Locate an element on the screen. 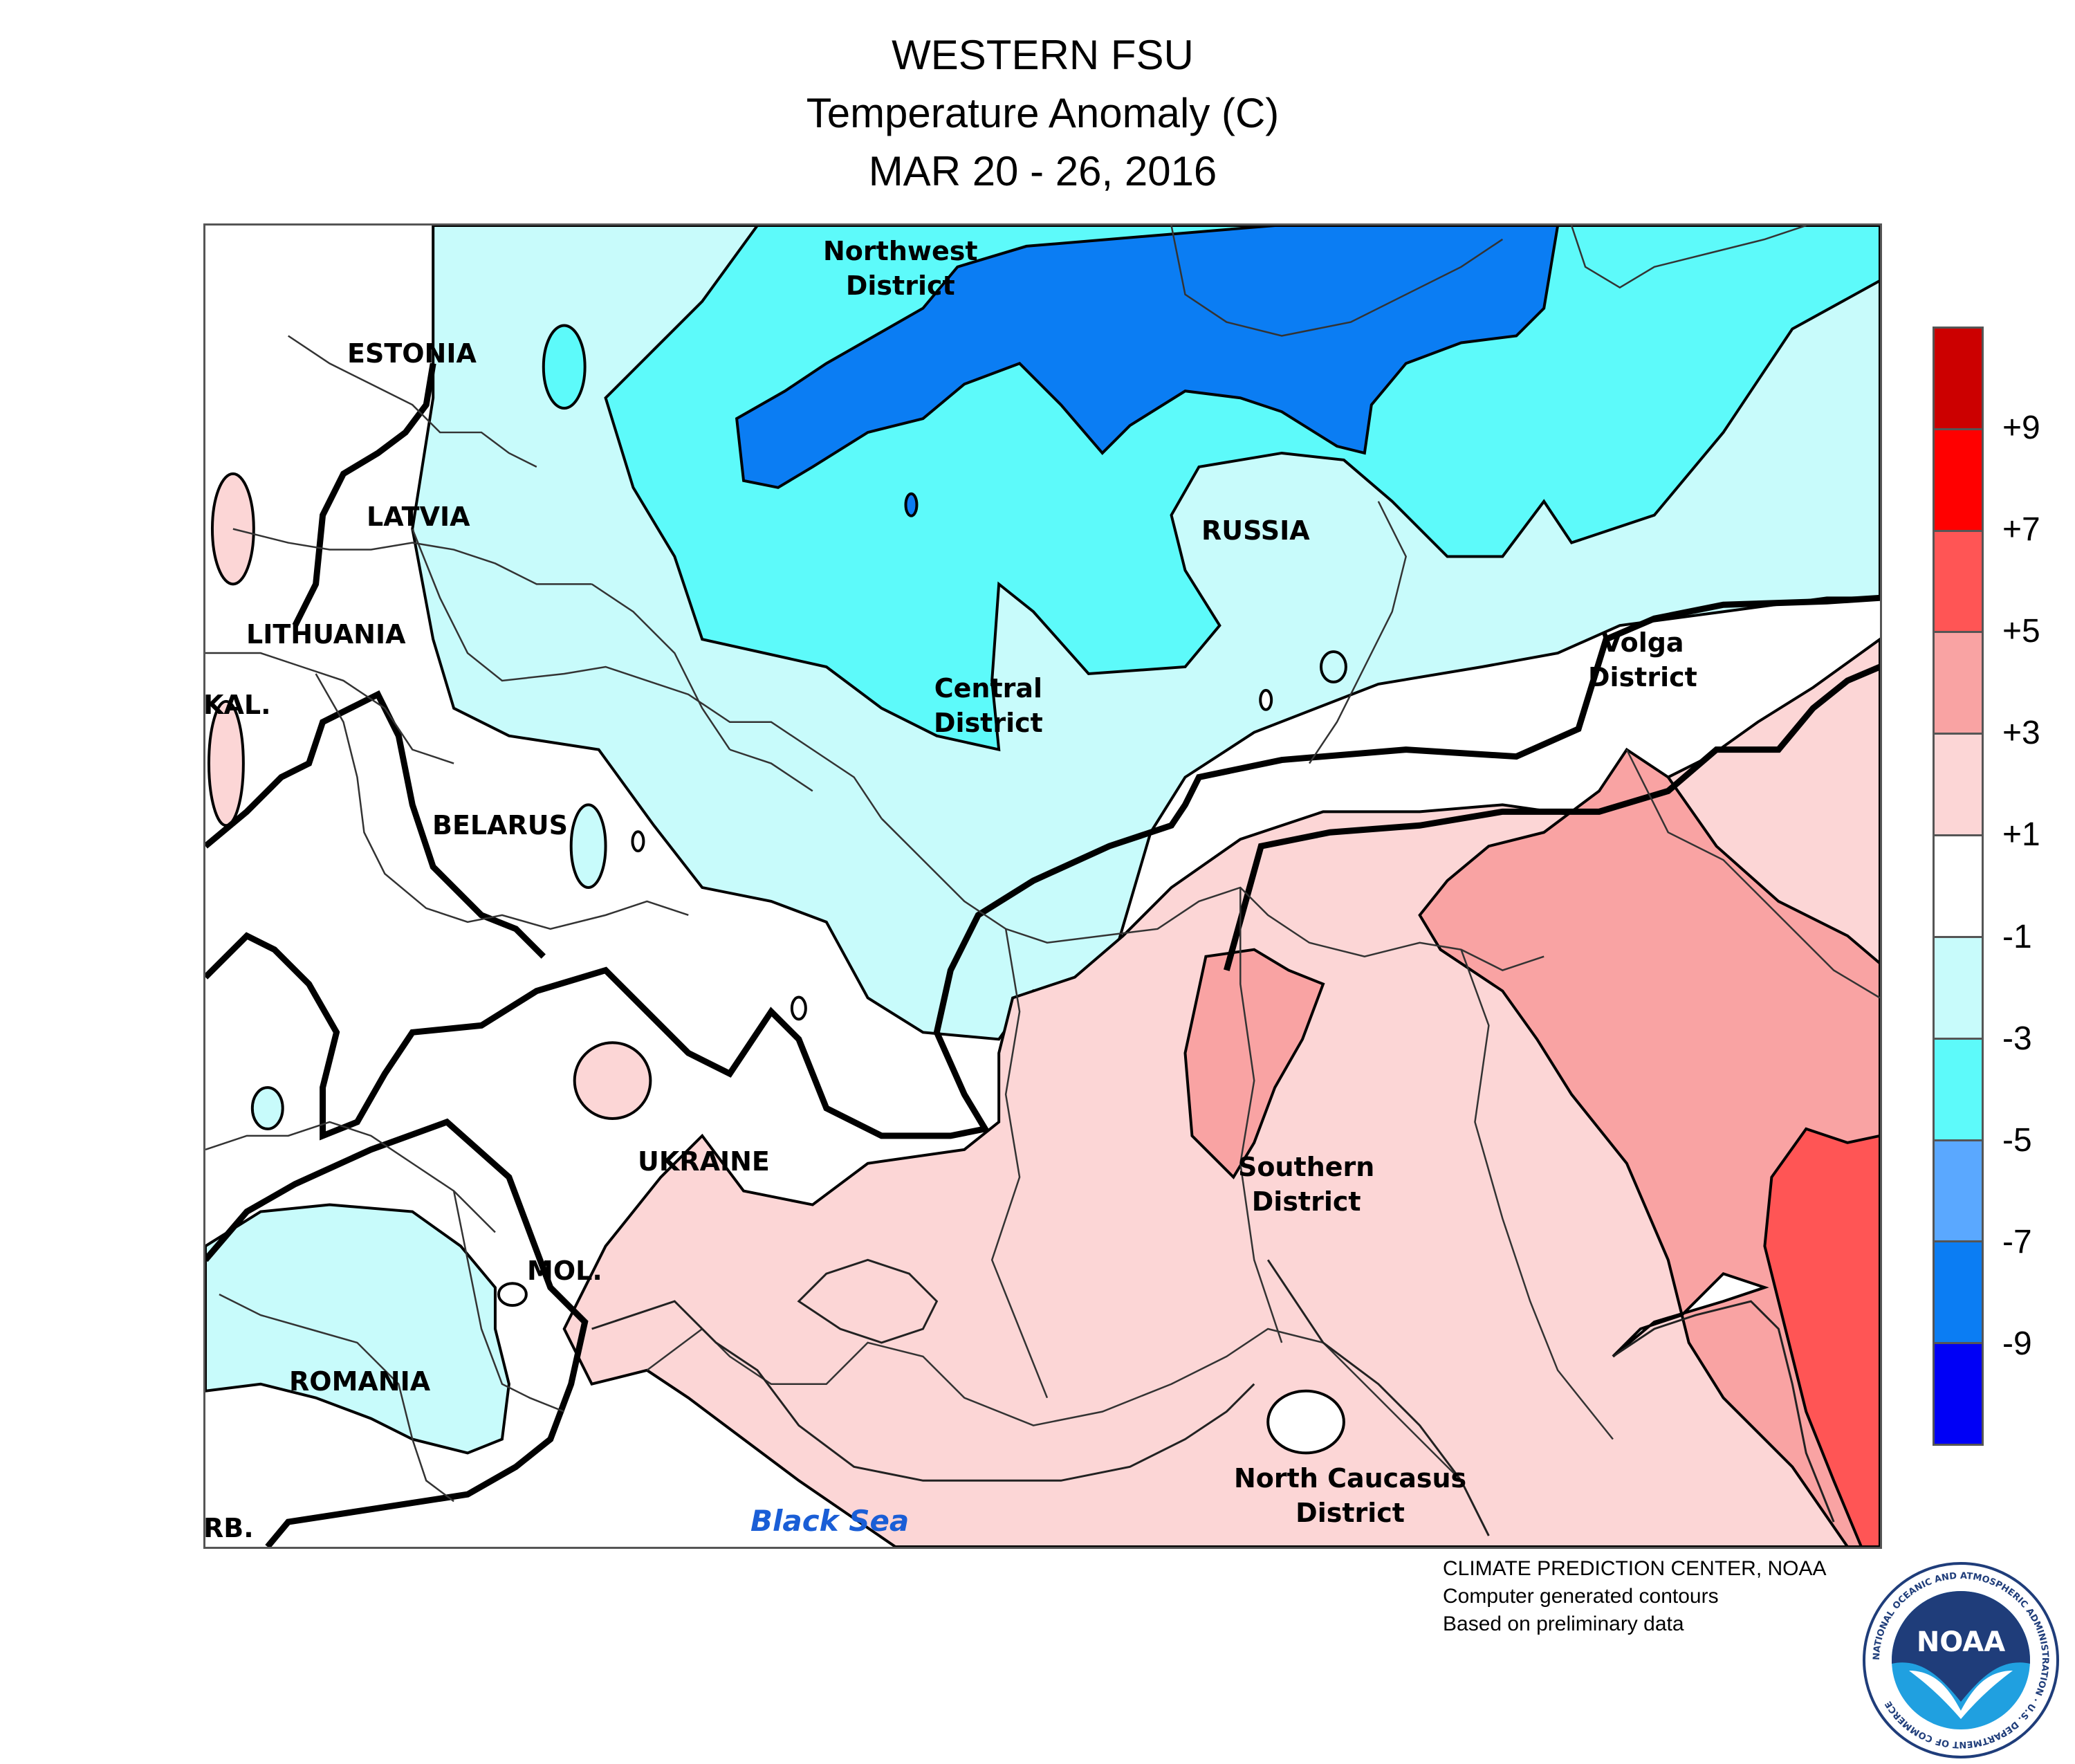 Image resolution: width=2075 pixels, height=1764 pixels. label-central-line2: District is located at coordinates (988, 723).